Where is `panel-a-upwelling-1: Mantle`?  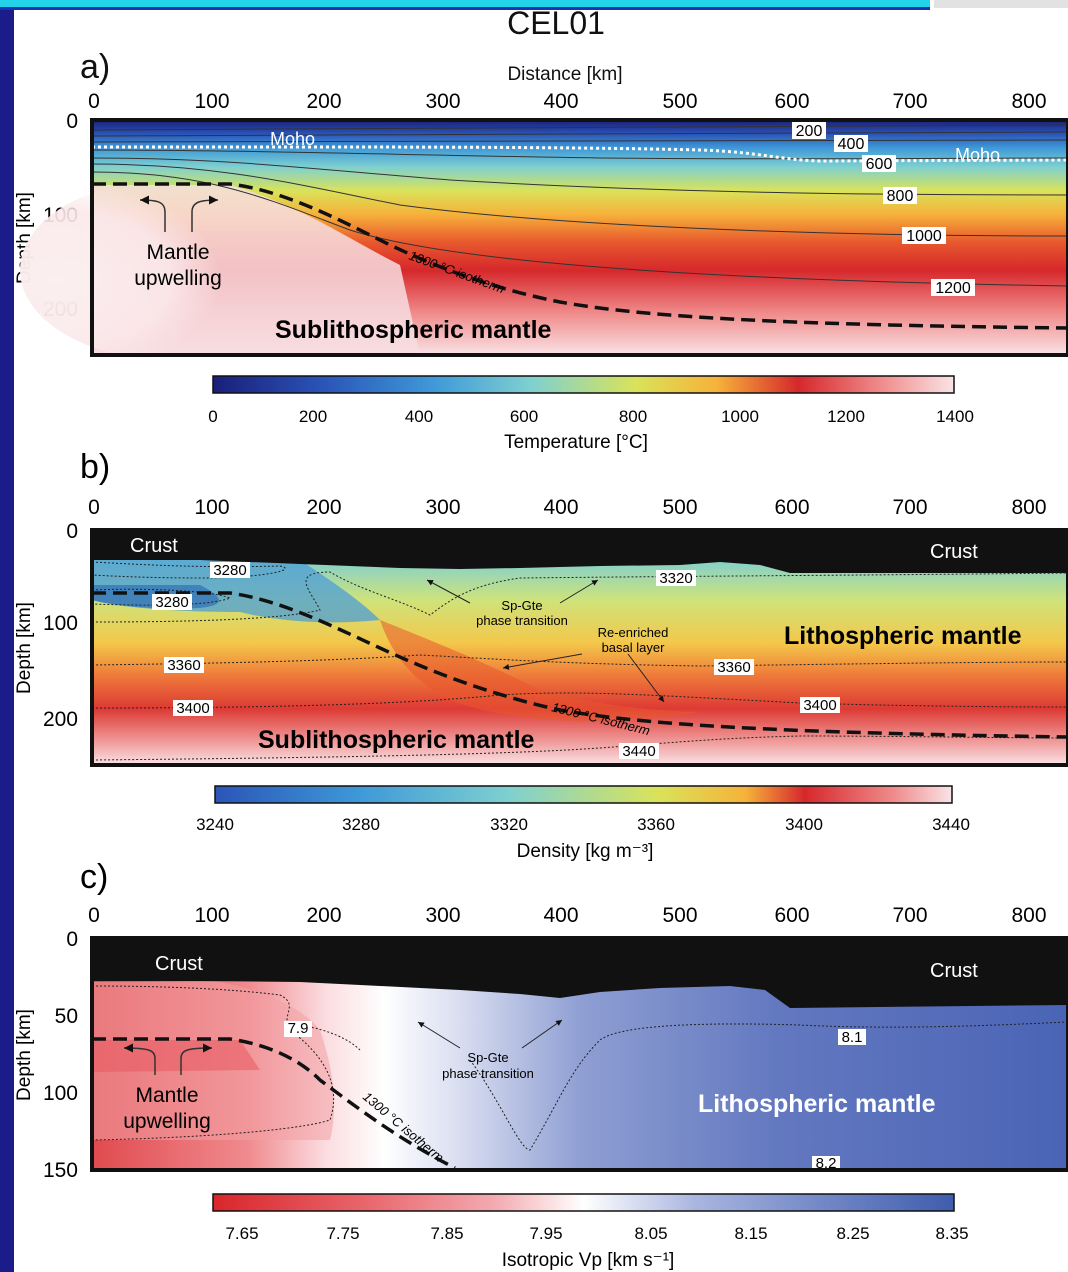
panel-a-upwelling-1: Mantle is located at coordinates (177, 252).